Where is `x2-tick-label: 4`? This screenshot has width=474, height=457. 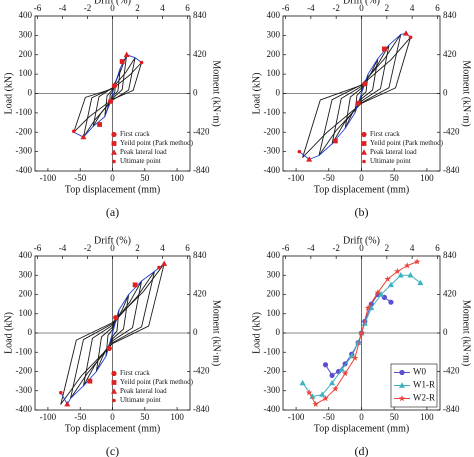
x2-tick-label: 4 is located at coordinates (412, 248).